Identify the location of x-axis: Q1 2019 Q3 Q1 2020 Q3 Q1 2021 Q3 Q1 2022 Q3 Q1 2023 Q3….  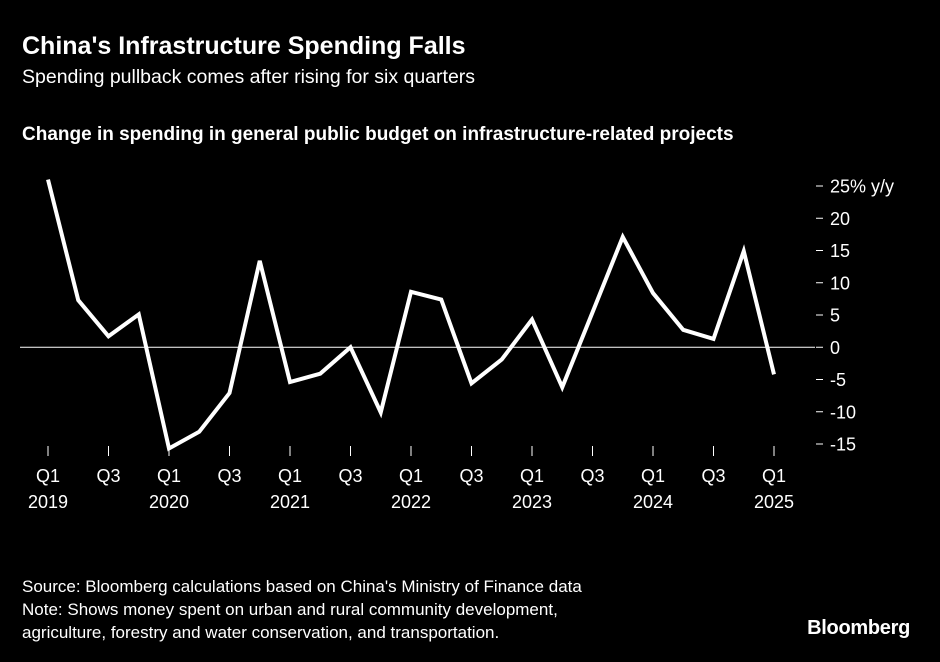
(411, 479).